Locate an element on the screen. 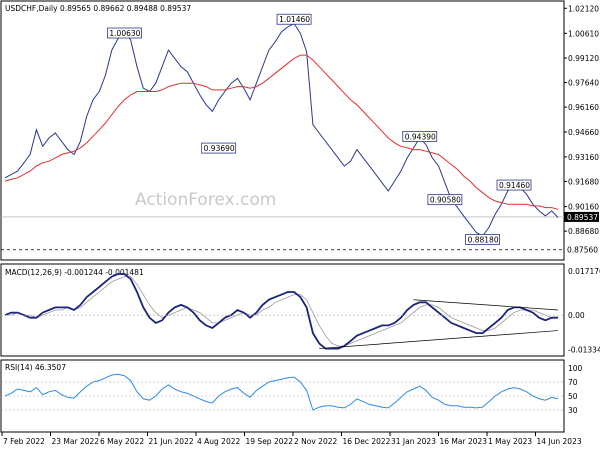 Image resolution: width=600 pixels, height=450 pixels. rsi-line is located at coordinates (281, 392).